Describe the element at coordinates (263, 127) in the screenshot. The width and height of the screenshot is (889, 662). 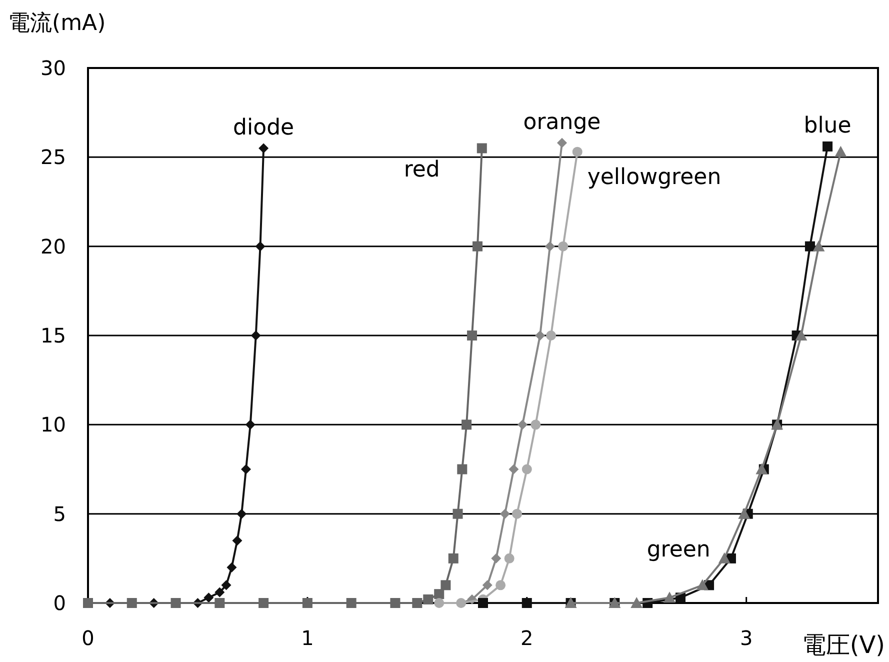
I see `series-label: diode` at that location.